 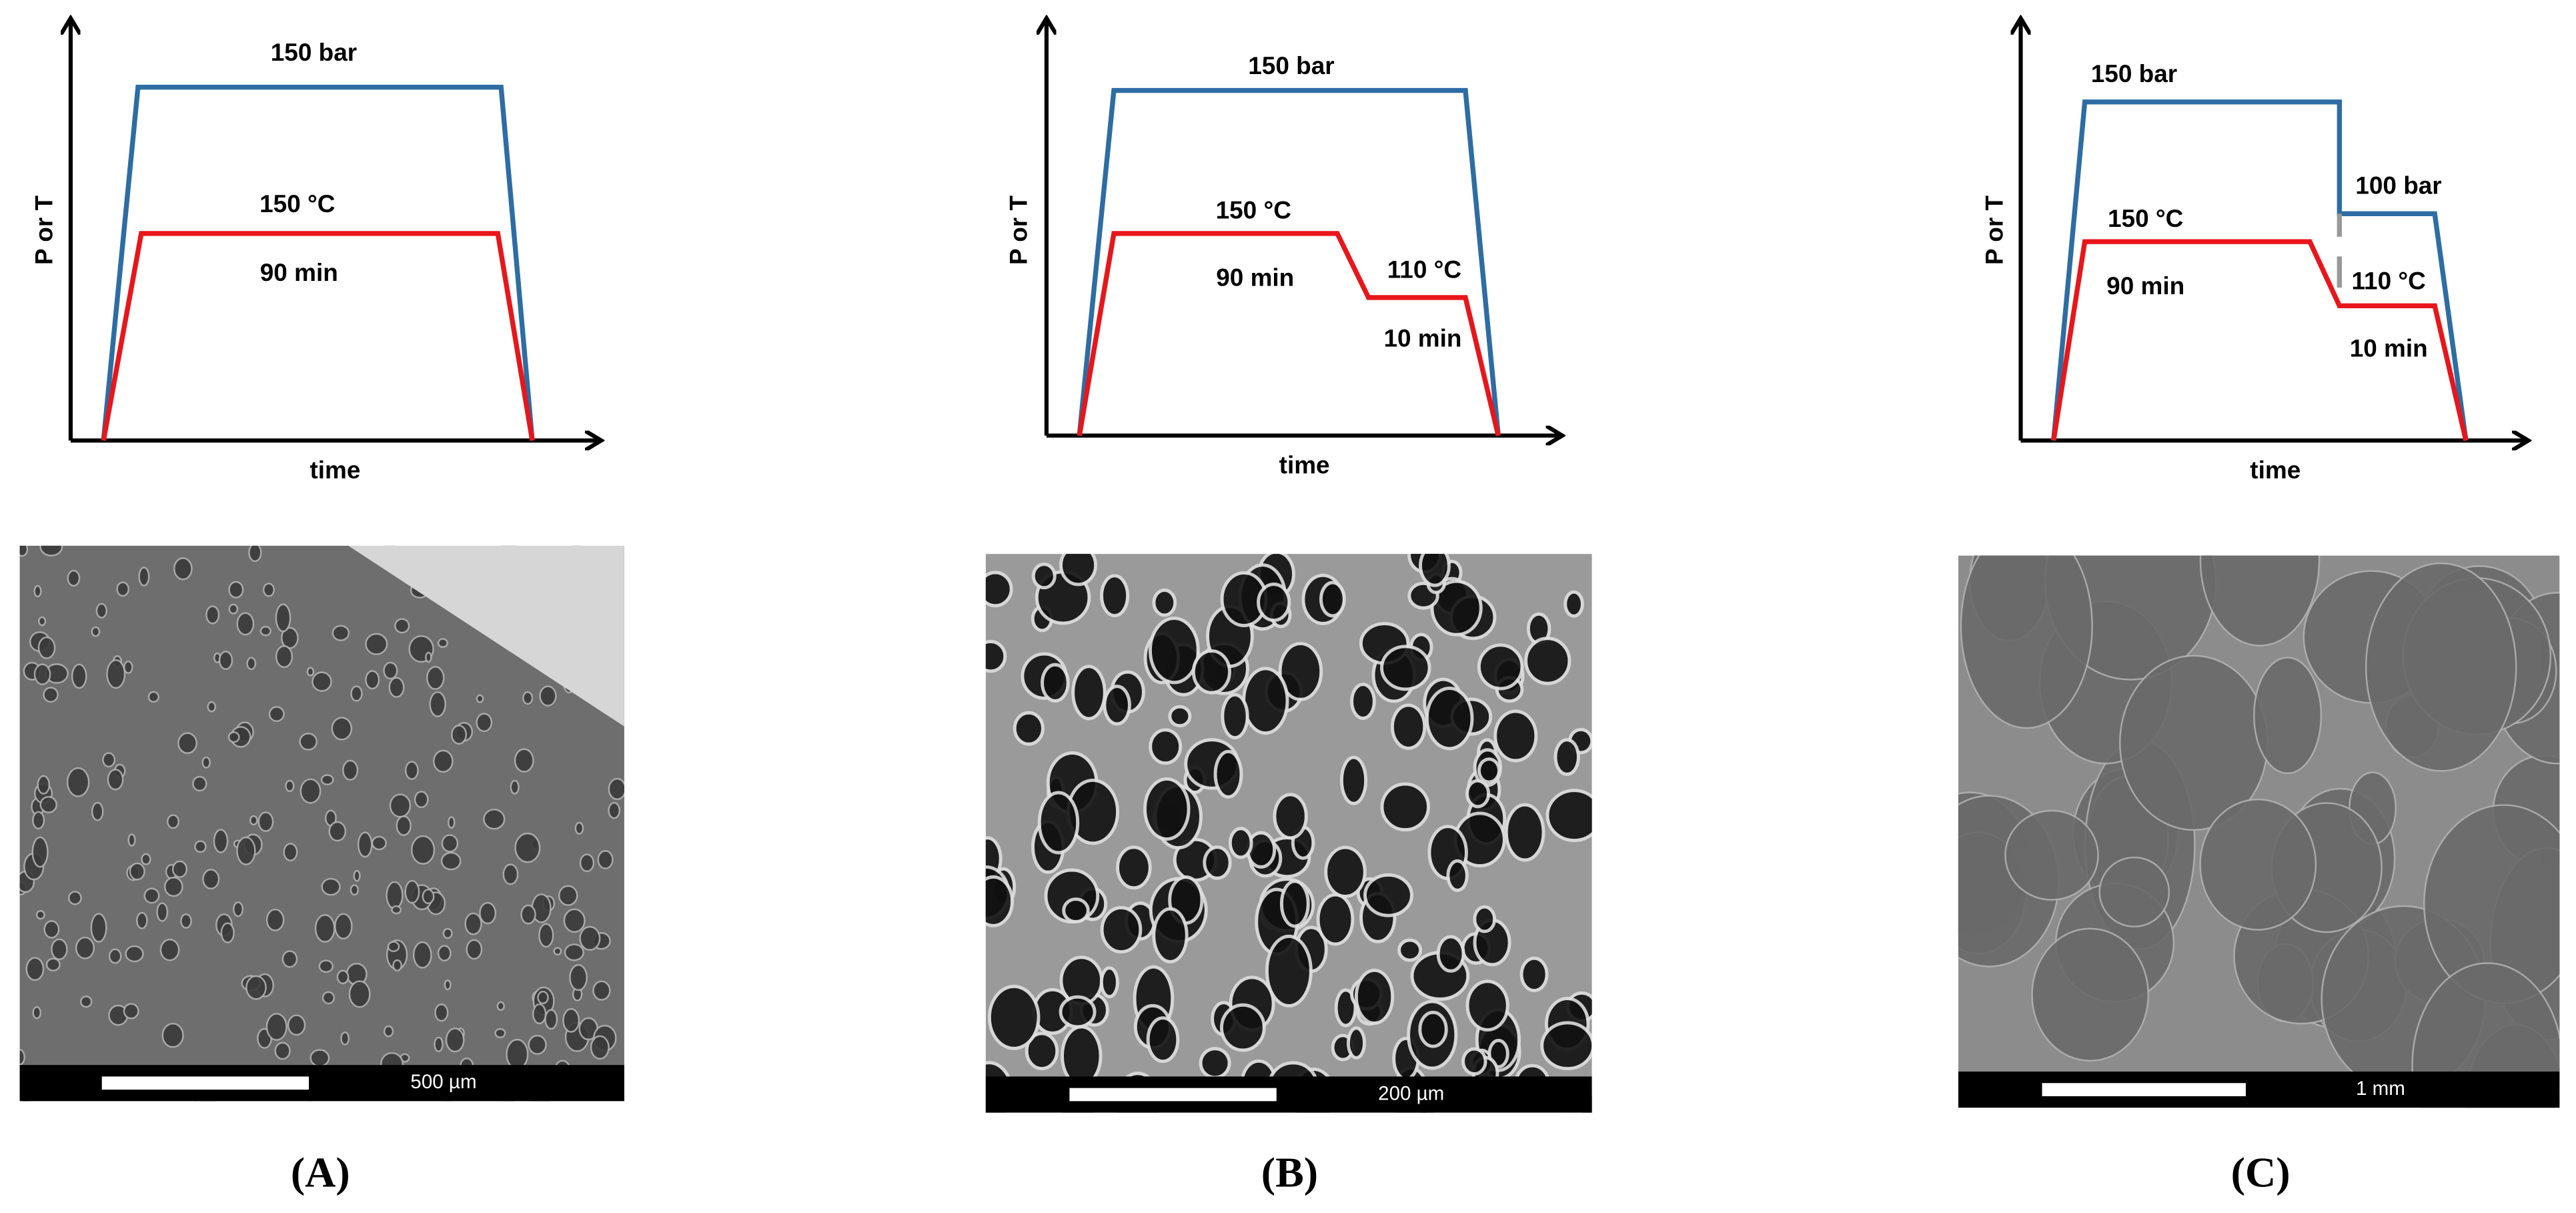 I want to click on y-axis-label: P or T, so click(x=1018, y=230).